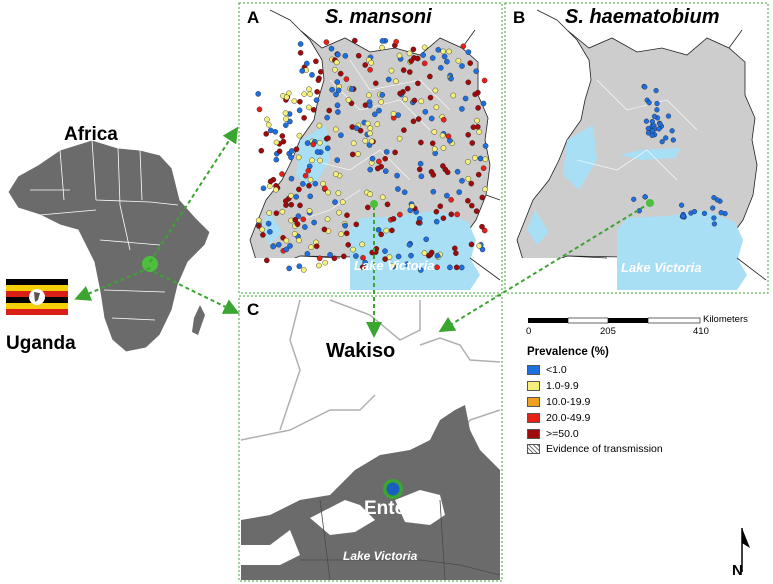 The image size is (773, 584). What do you see at coordinates (661, 267) in the screenshot?
I see `lake-victoria-label-b: Lake Victoria` at bounding box center [661, 267].